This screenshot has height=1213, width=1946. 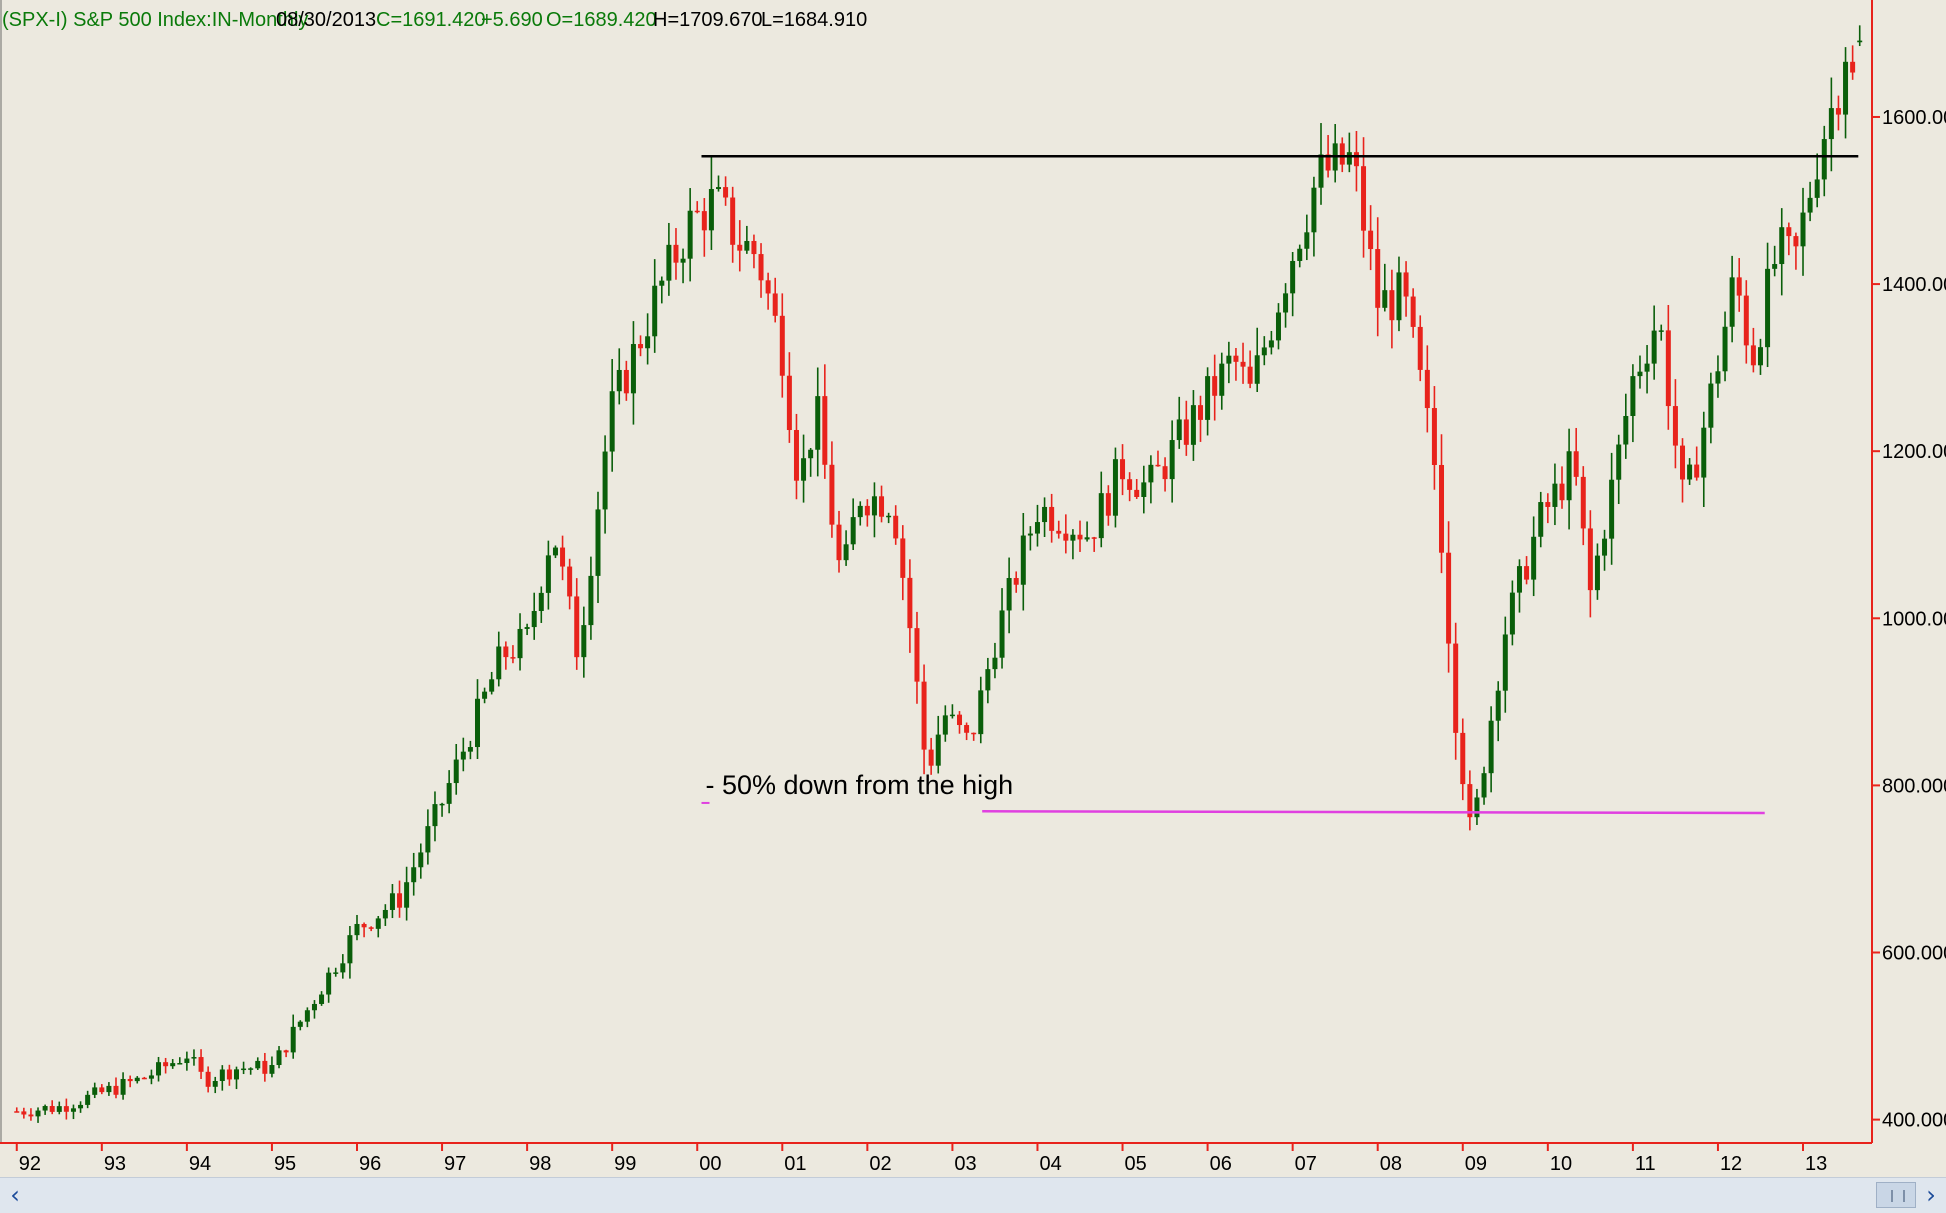 What do you see at coordinates (1373, 812) in the screenshot?
I see `support-line` at bounding box center [1373, 812].